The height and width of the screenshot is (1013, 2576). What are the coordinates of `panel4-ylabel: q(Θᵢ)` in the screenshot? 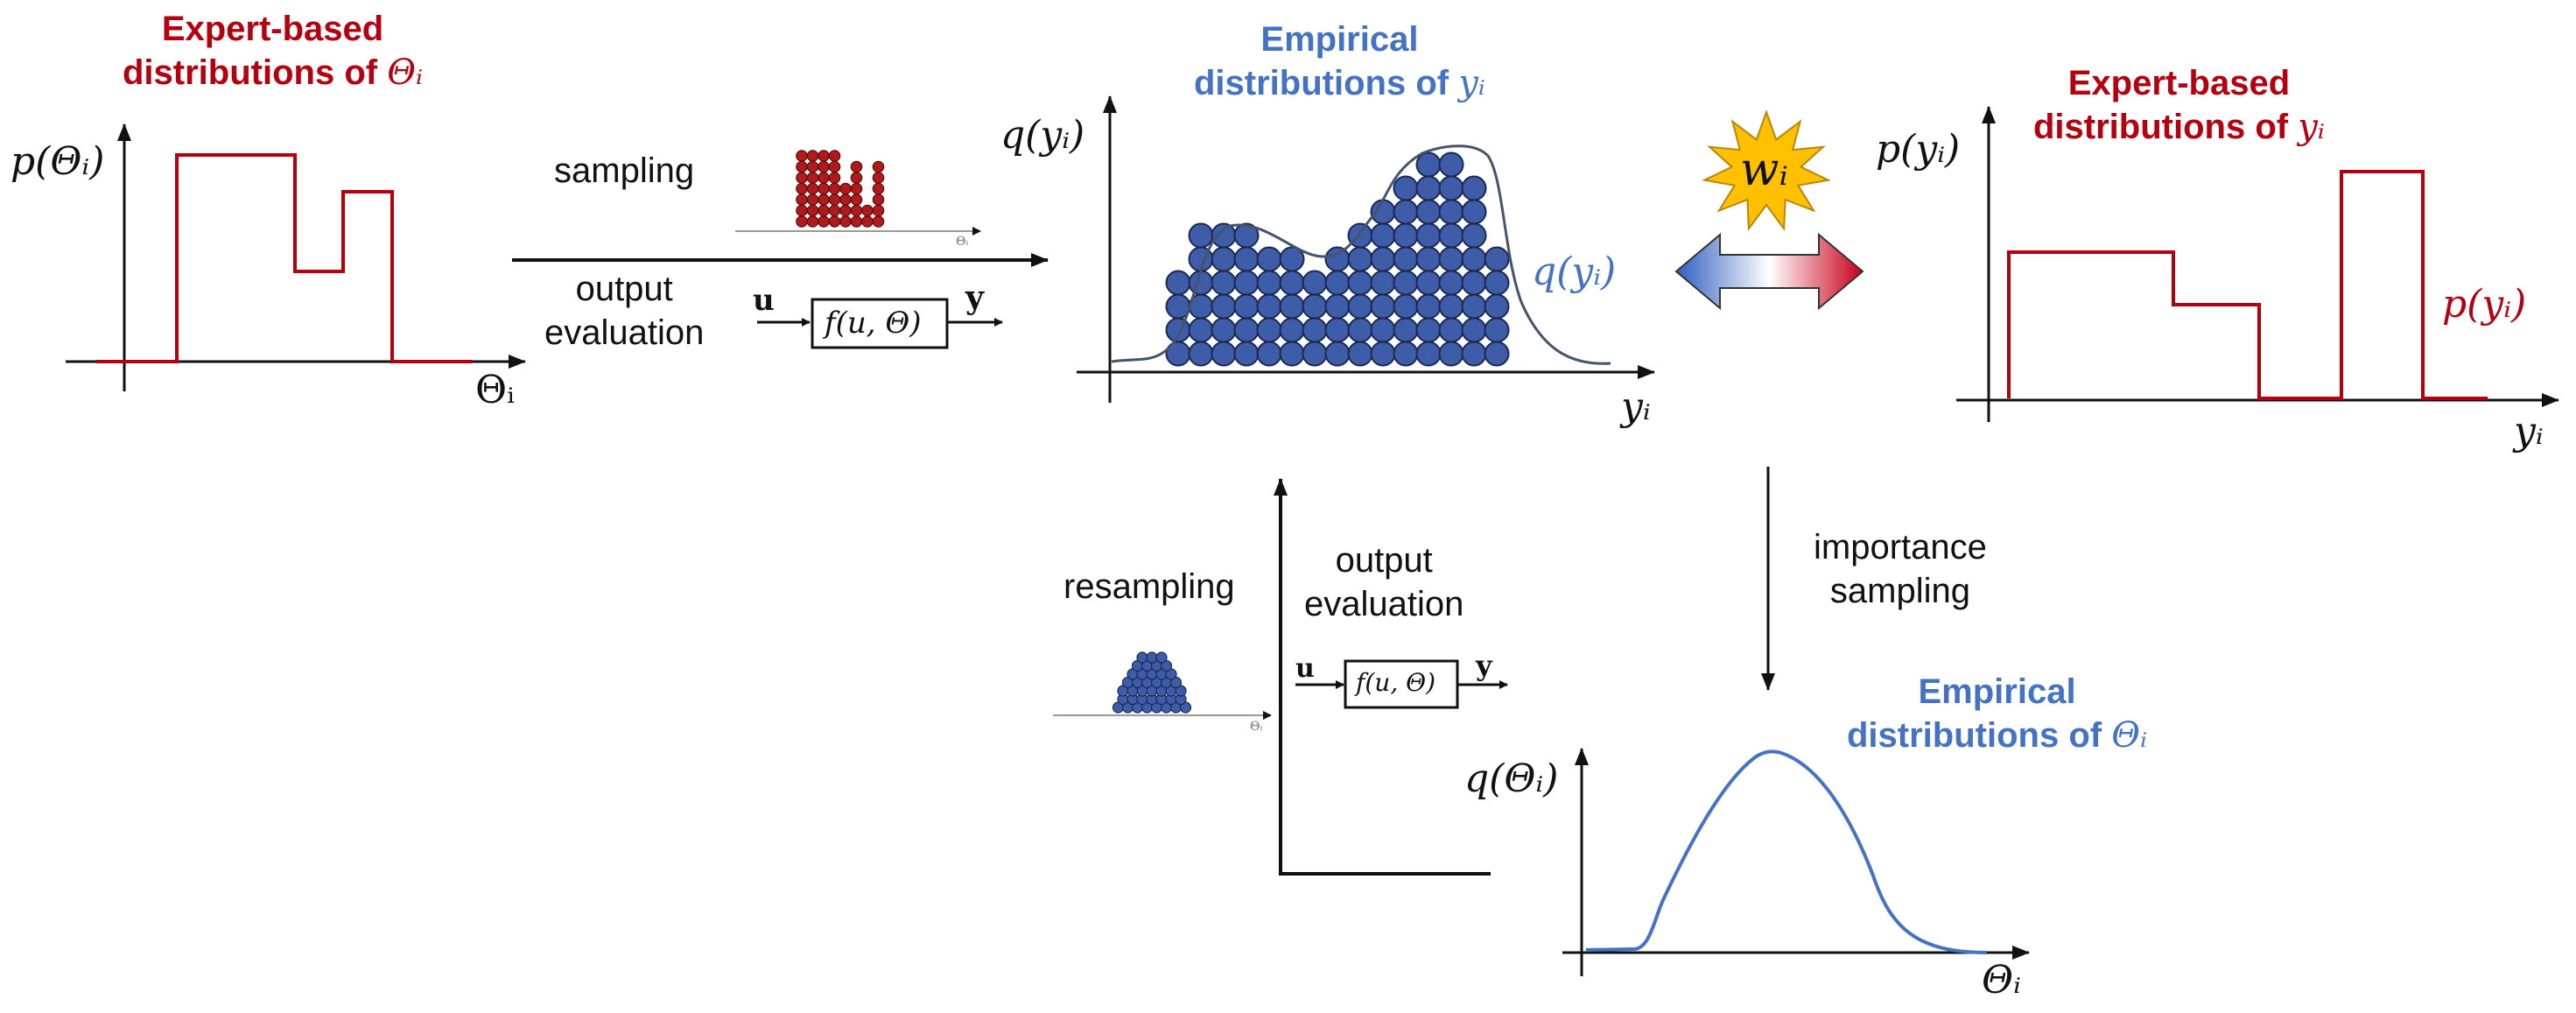 It's located at (1511, 778).